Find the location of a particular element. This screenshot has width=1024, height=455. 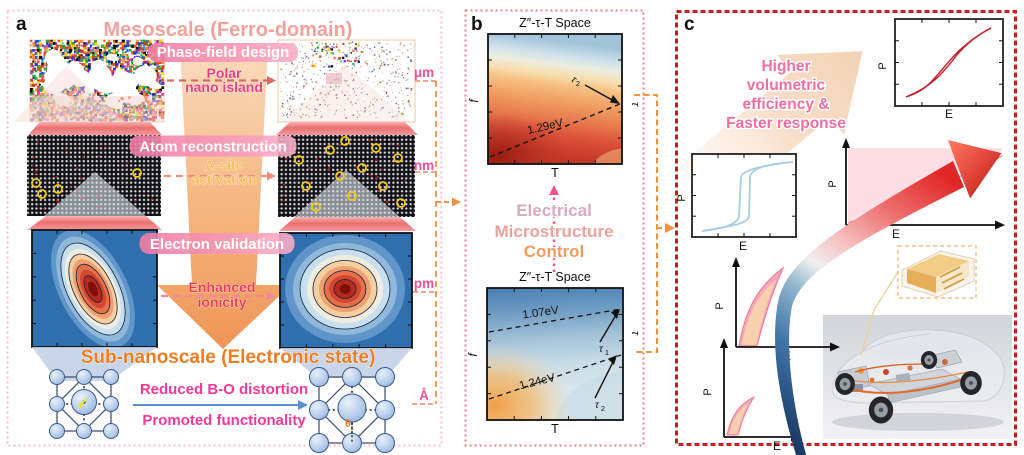

svg-text: Å is located at coordinates (424, 395).